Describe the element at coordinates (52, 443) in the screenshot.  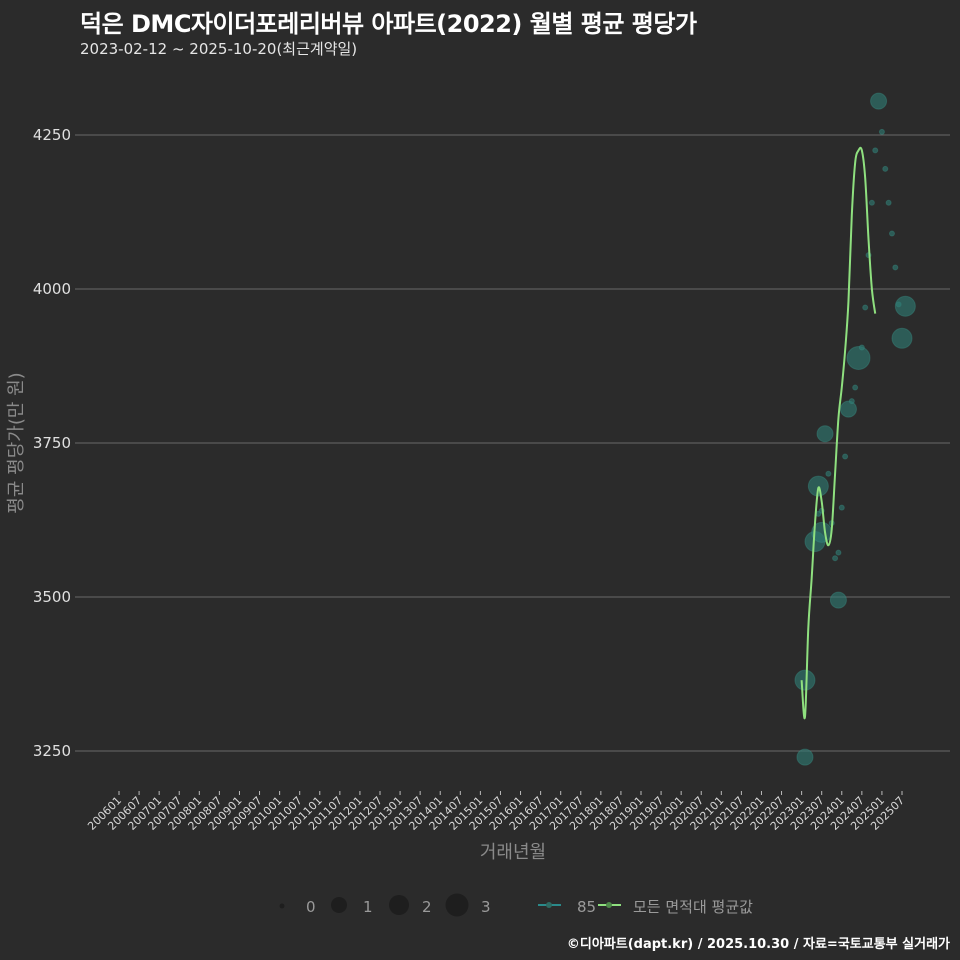
I see `y-tick-label: 3750` at that location.